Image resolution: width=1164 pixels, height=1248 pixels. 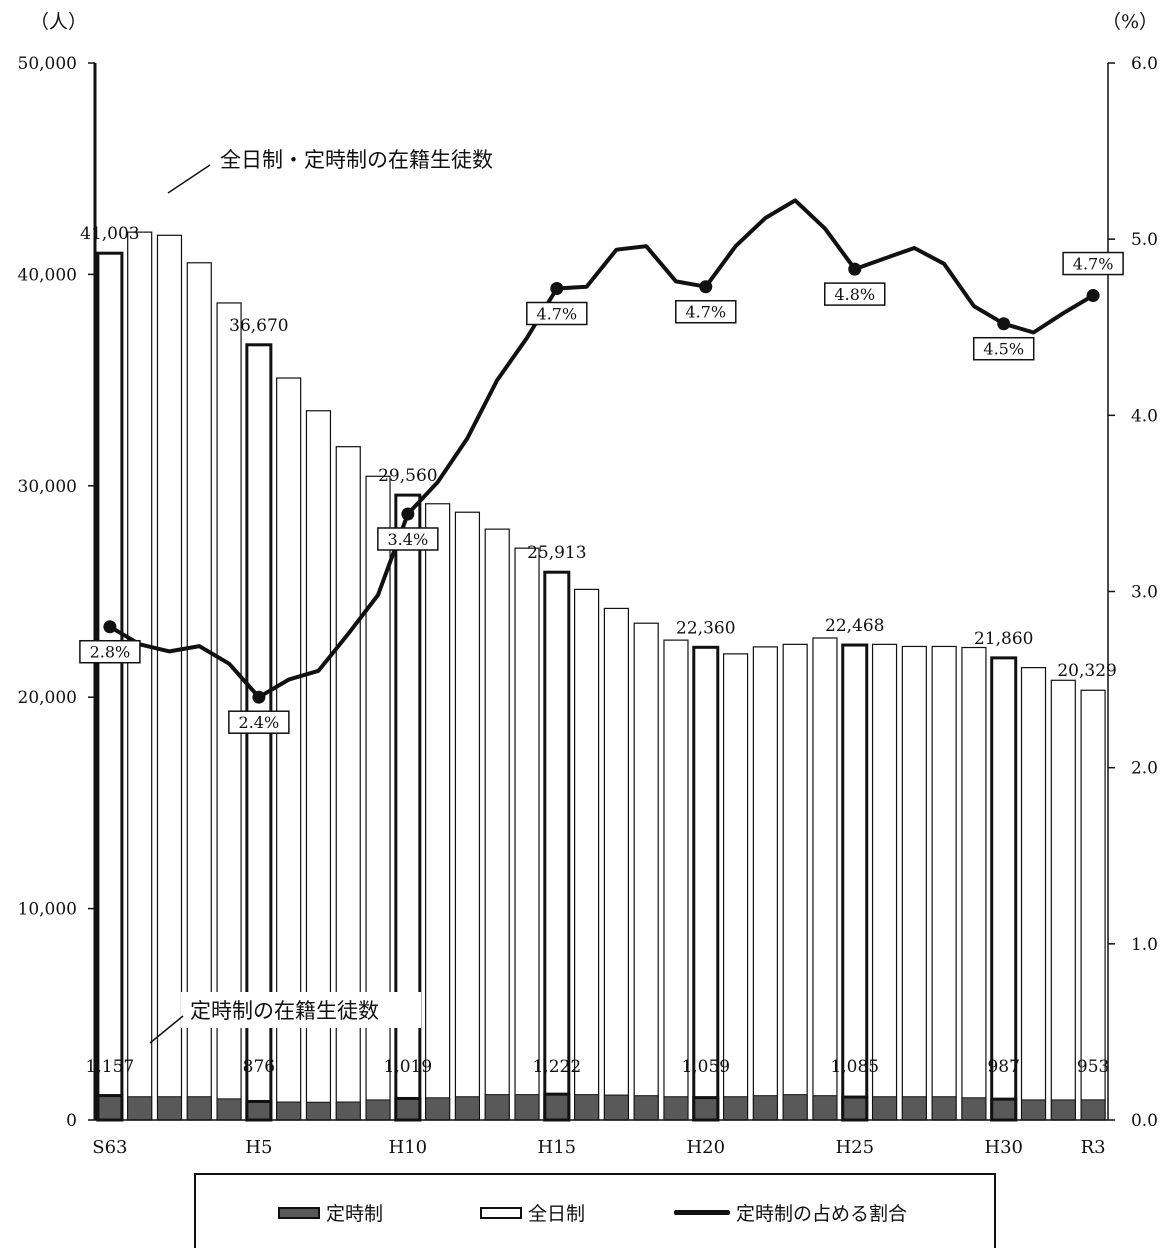 I want to click on legend-swatch-ratio, so click(x=702, y=1212).